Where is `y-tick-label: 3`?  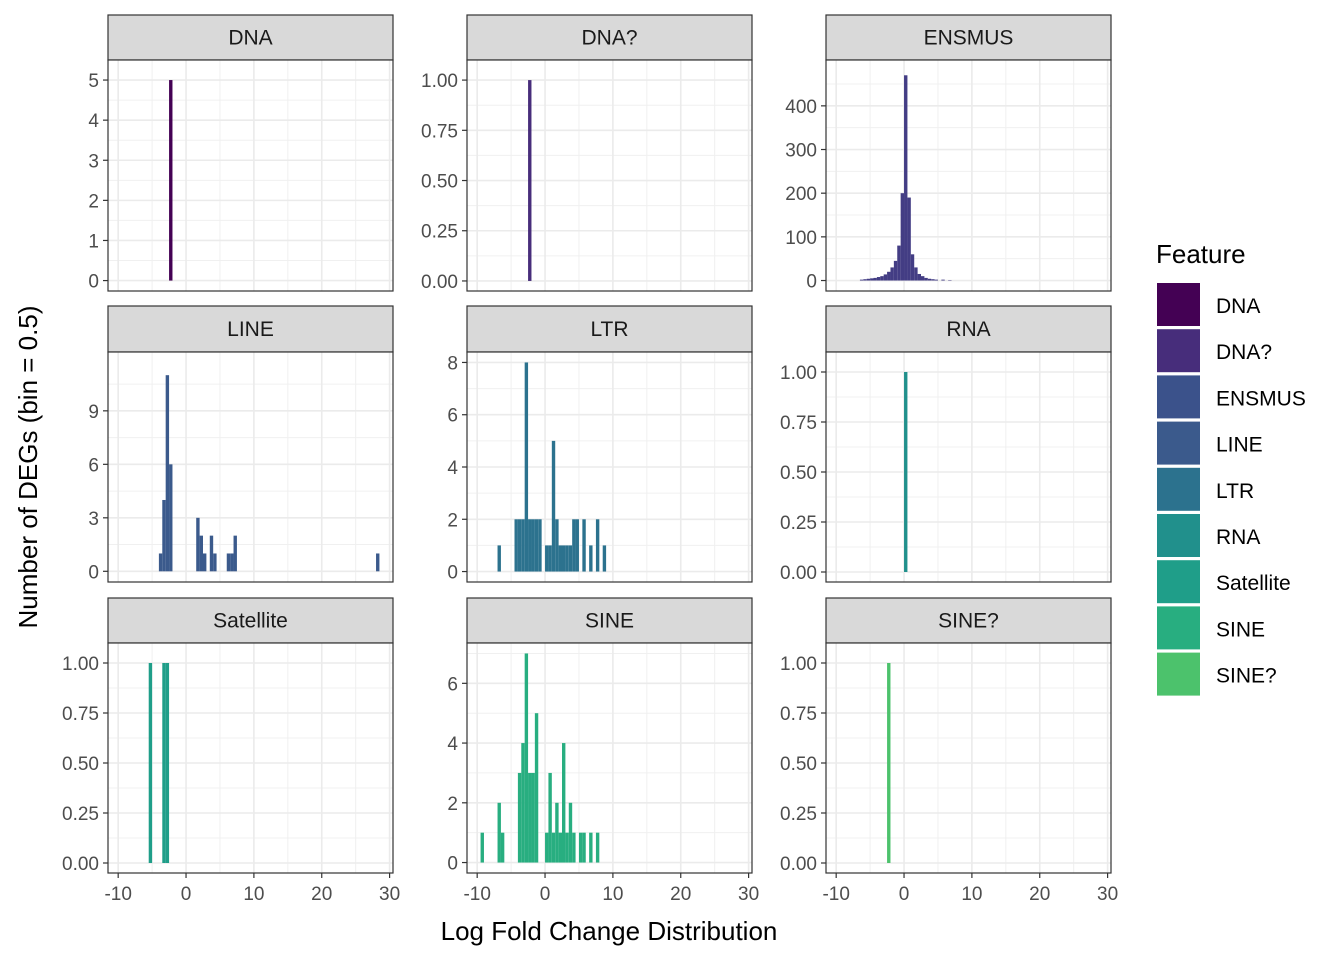
y-tick-label: 3 is located at coordinates (93, 519).